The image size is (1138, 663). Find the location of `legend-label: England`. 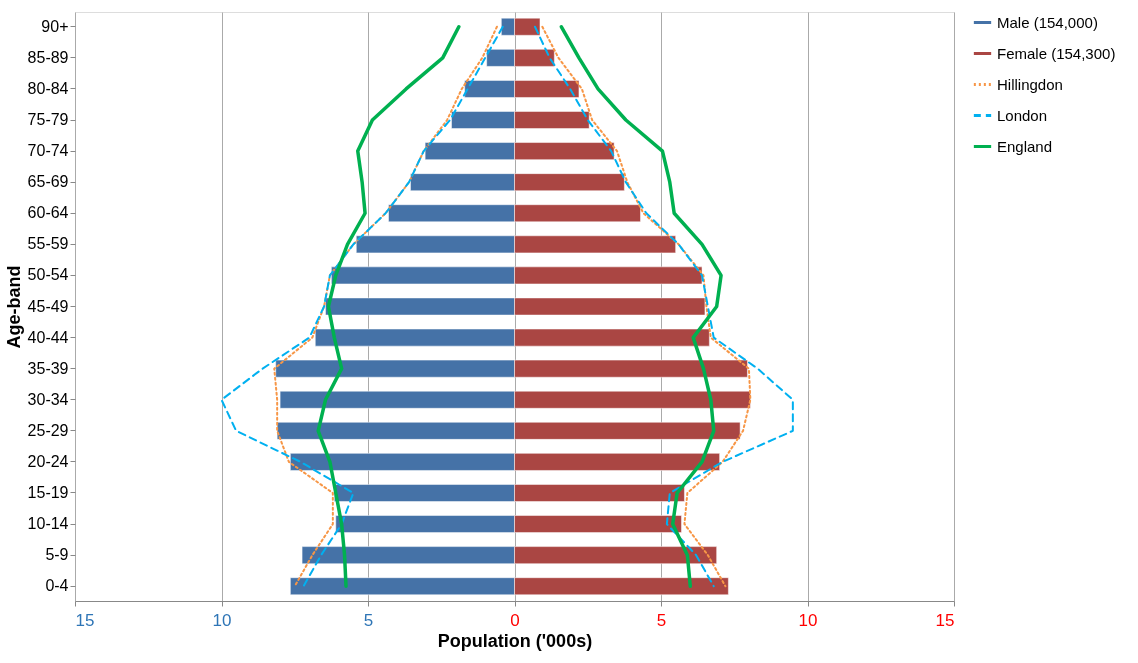

legend-label: England is located at coordinates (1025, 146).